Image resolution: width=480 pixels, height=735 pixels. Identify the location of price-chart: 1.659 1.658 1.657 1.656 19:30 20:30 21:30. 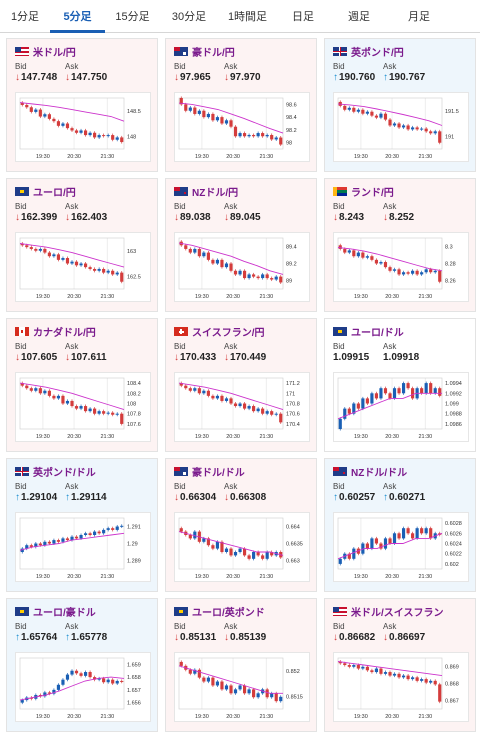
(83, 687).